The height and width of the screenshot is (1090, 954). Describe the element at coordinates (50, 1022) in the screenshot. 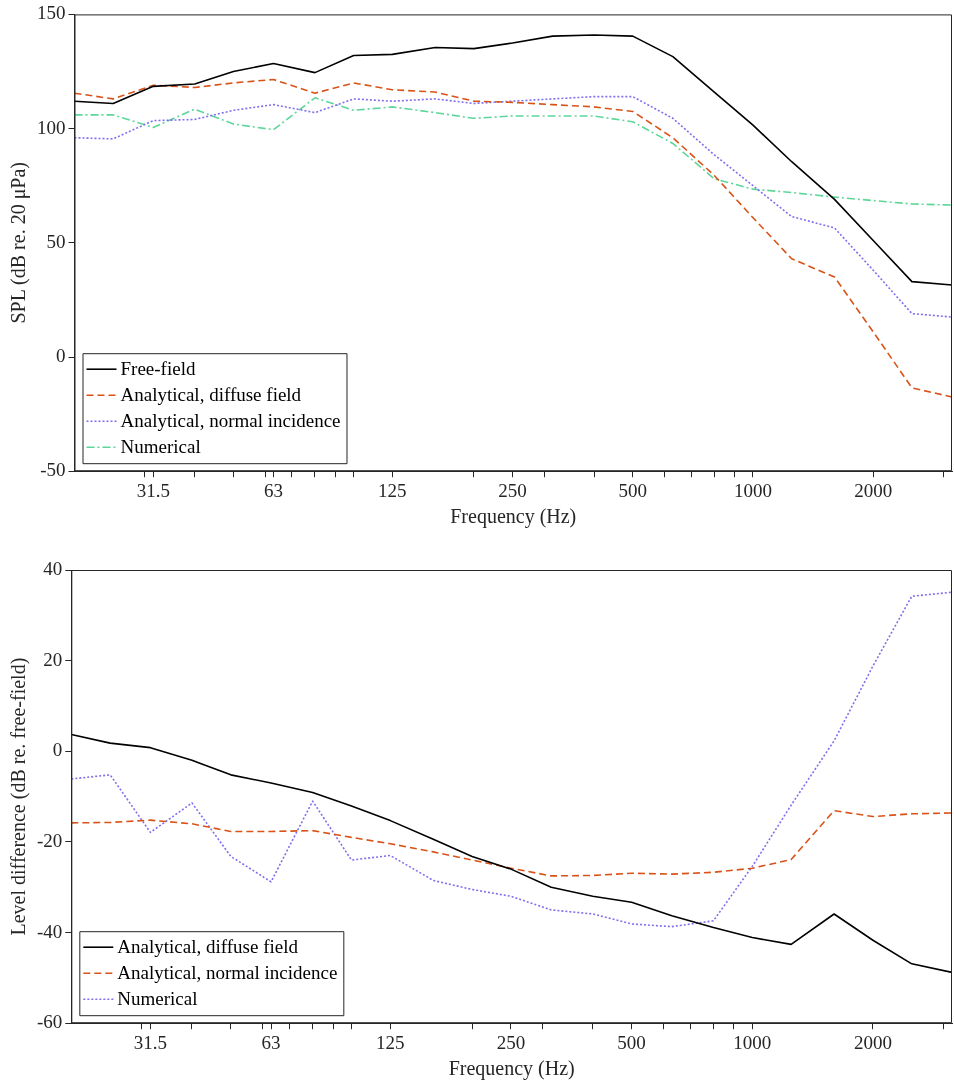

I see `y-tick-label: -60` at that location.